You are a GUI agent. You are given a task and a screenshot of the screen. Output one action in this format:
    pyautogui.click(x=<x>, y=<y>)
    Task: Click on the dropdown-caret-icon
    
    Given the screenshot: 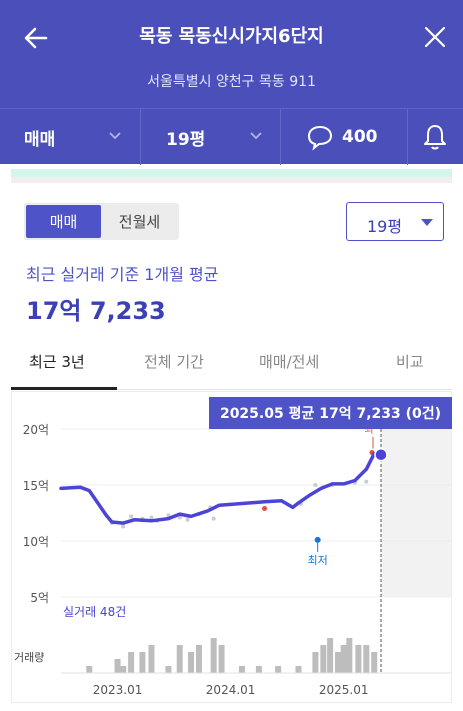 What is the action you would take?
    pyautogui.click(x=427, y=222)
    